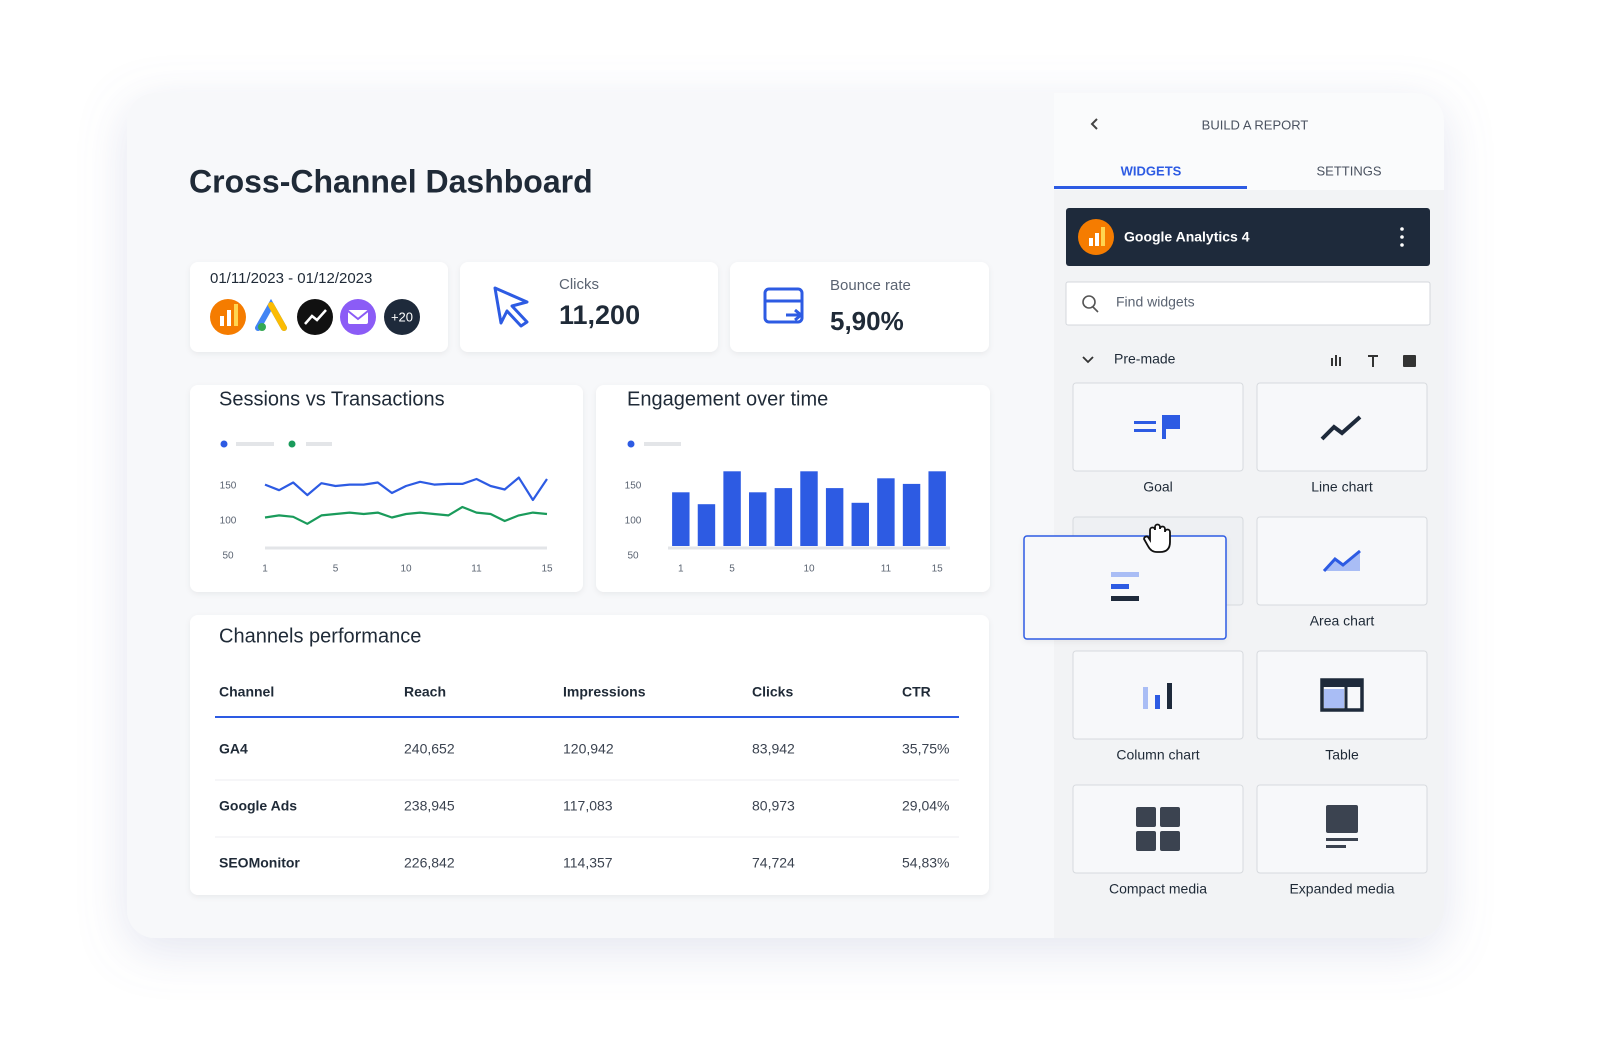  I want to click on search-placeholder: Find widgets, so click(1155, 302).